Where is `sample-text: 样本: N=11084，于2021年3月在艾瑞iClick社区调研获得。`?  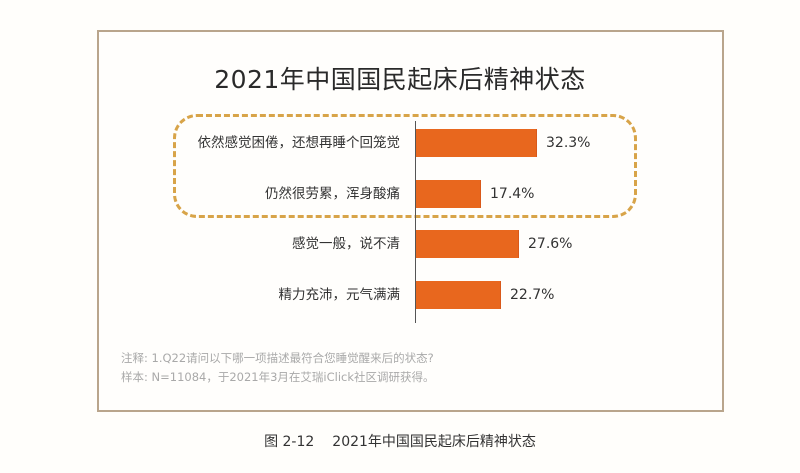 sample-text: 样本: N=11084，于2021年3月在艾瑞iClick社区调研获得。 is located at coordinates (278, 377).